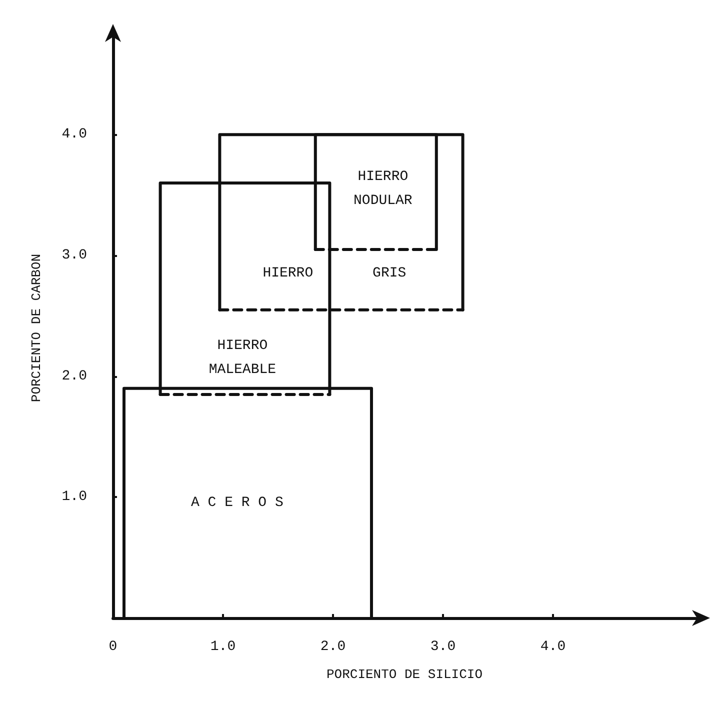 This screenshot has width=724, height=721. Describe the element at coordinates (74, 497) in the screenshot. I see `y-tick-label: 1.0` at that location.